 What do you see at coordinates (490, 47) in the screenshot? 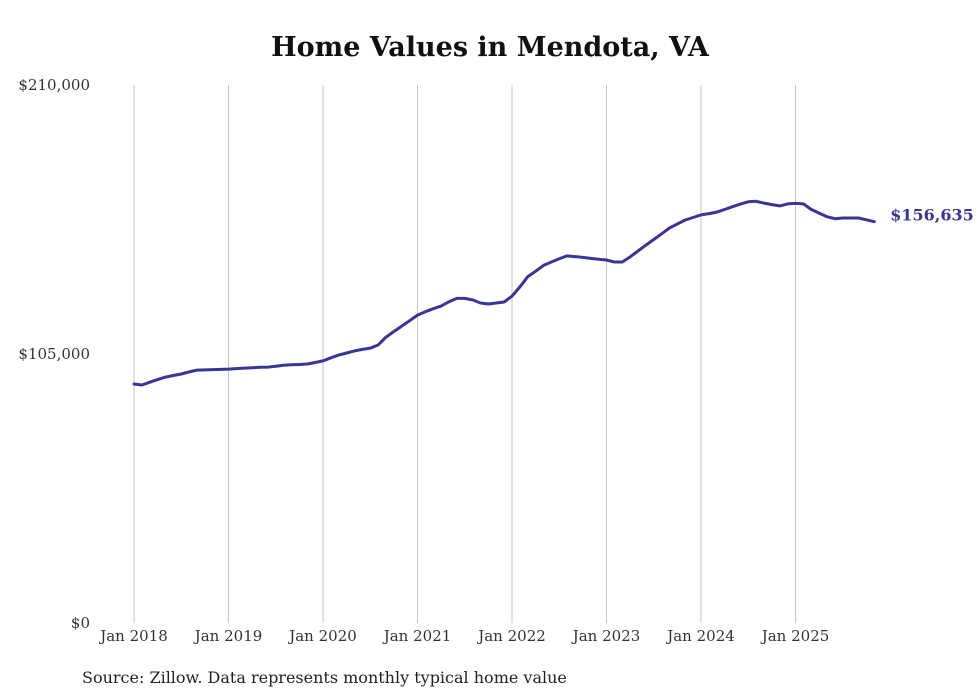
I see `chart-title: Home Values in Mendota, VA` at bounding box center [490, 47].